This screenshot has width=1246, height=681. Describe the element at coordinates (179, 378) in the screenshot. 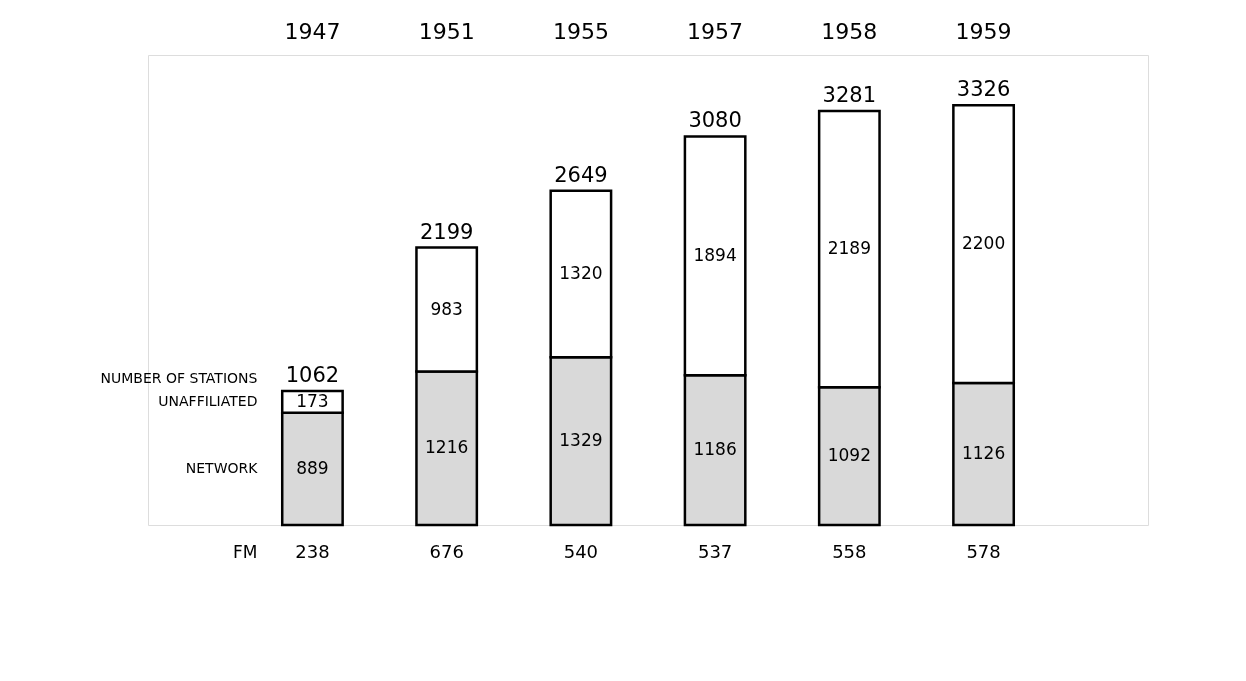

I see `annotation: NUMBER OF STATIONS` at that location.